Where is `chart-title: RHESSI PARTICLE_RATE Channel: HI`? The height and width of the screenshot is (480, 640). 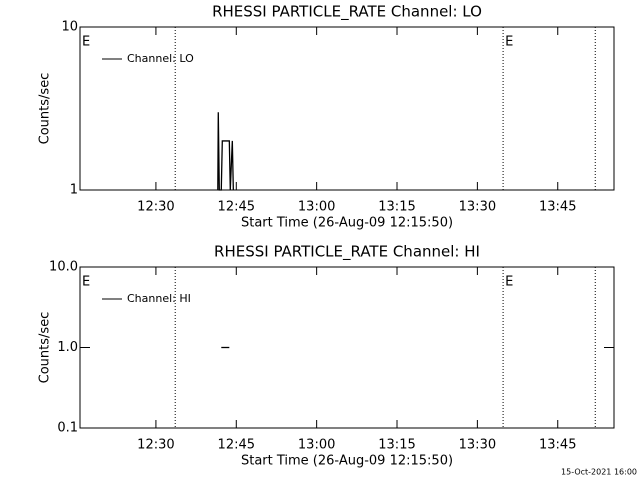
chart-title: RHESSI PARTICLE_RATE Channel: HI is located at coordinates (347, 252).